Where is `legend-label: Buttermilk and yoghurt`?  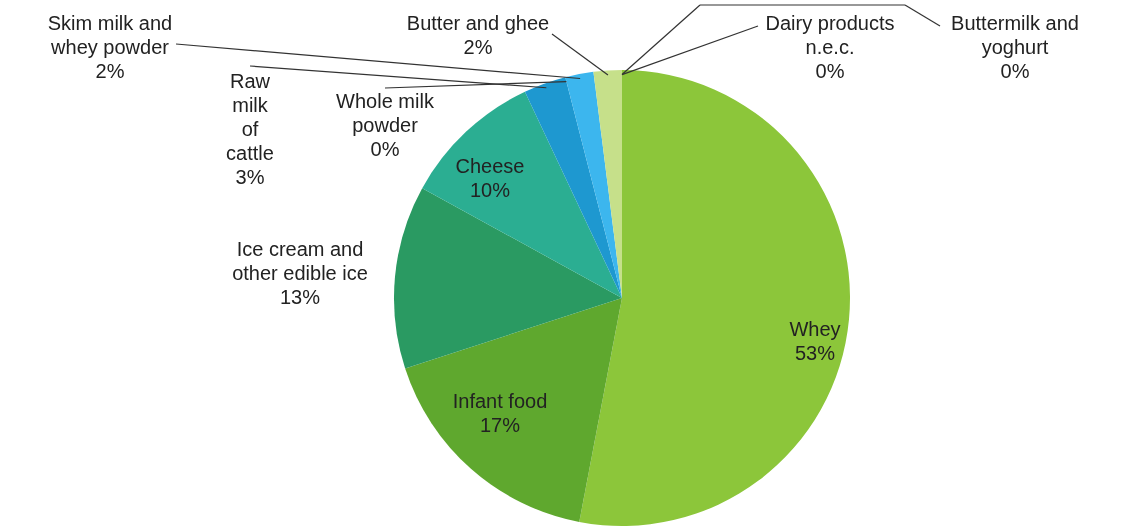
legend-label: Buttermilk and yoghurt is located at coordinates (1015, 35).